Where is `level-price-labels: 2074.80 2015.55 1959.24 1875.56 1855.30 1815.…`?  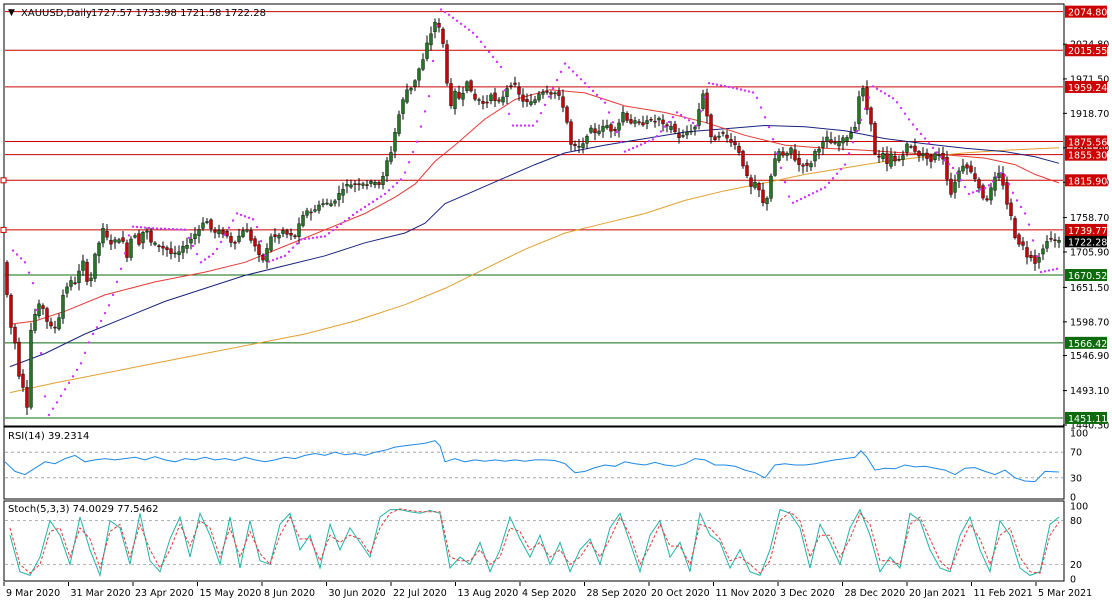 level-price-labels: 2074.80 2015.55 1959.24 1875.56 1855.30 1815.… is located at coordinates (1086, 215).